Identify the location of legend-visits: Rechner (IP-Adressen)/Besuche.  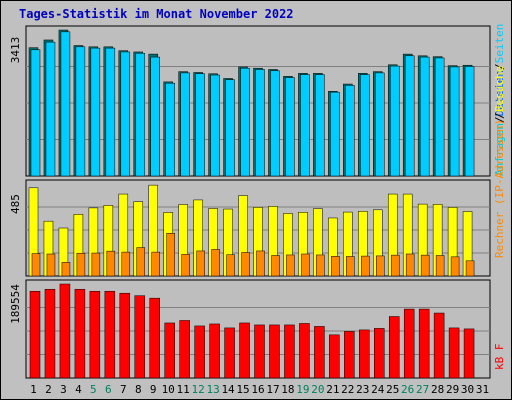
(499, 162).